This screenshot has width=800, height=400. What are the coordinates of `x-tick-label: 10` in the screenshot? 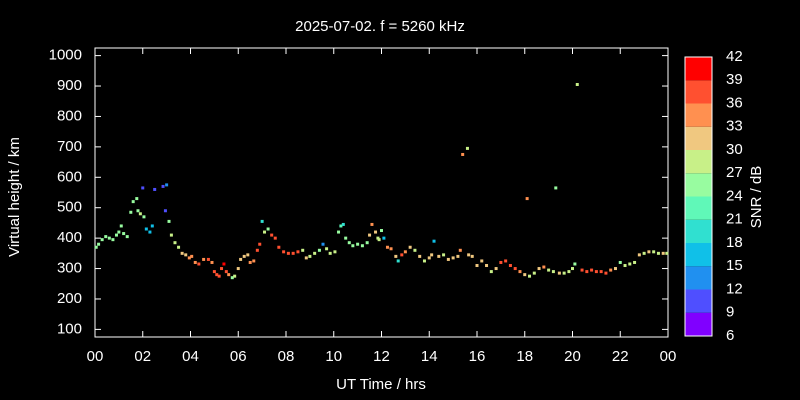 It's located at (333, 356).